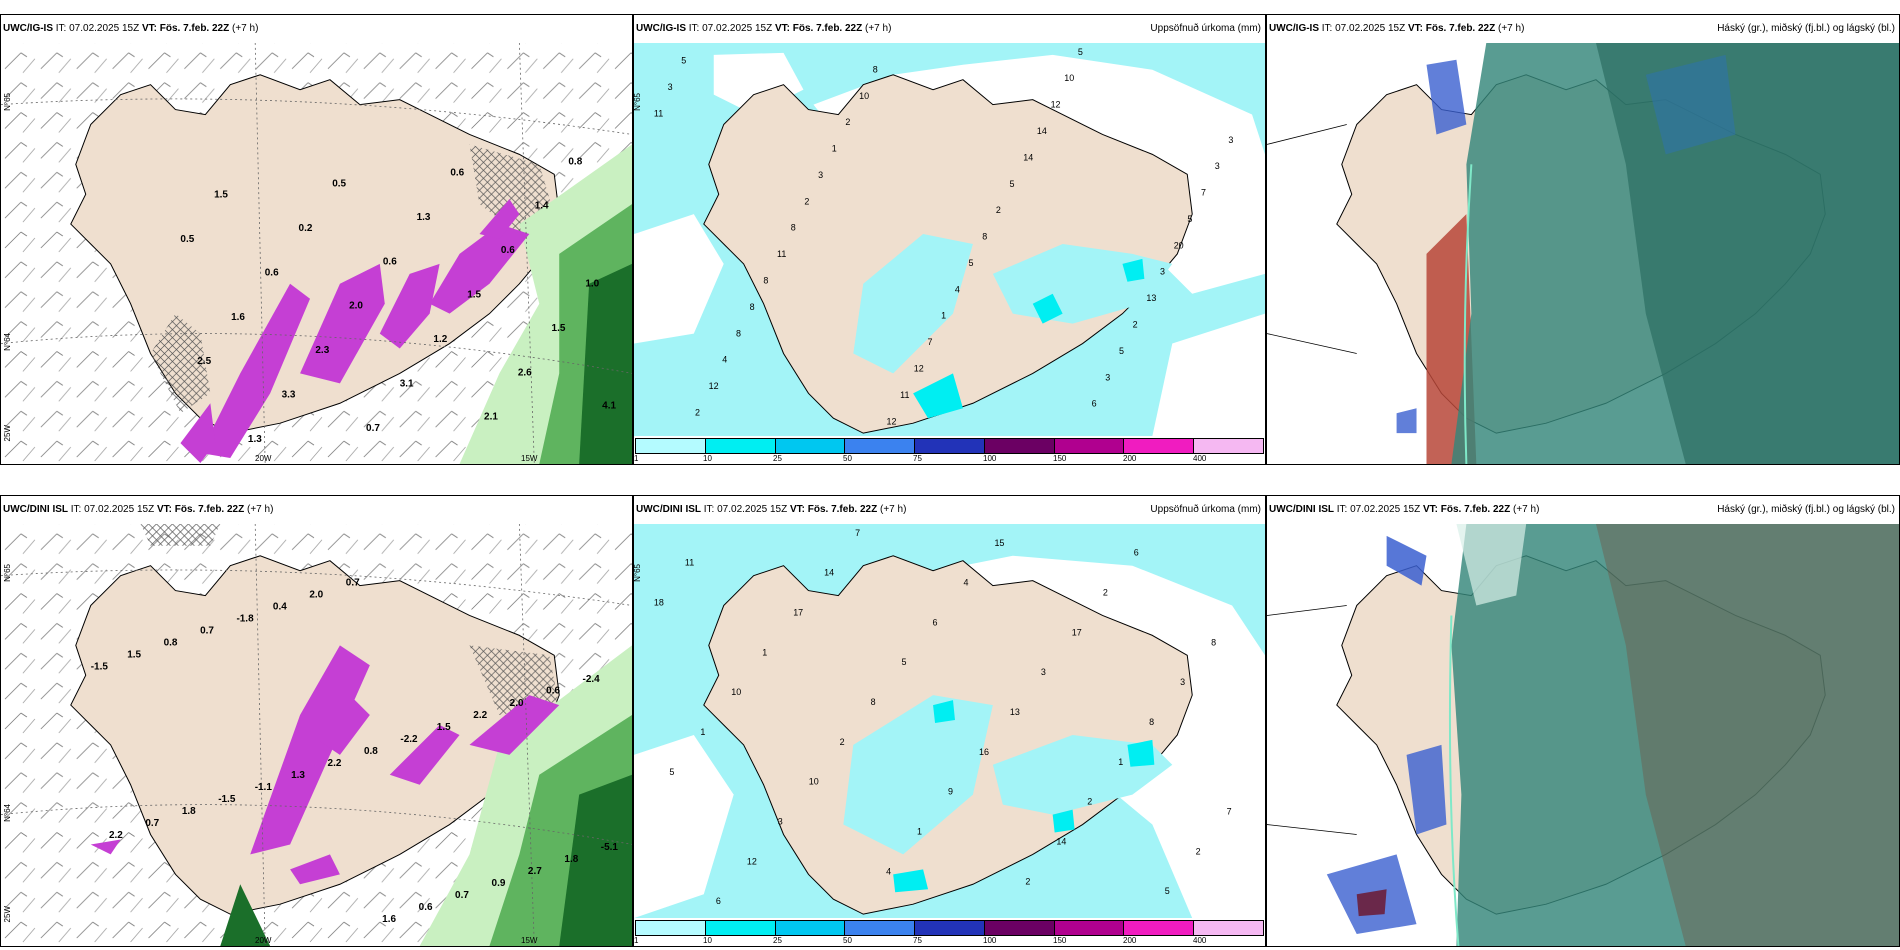 The image size is (1900, 950). Describe the element at coordinates (339, 184) in the screenshot. I see `temperature-label: 0.5` at that location.